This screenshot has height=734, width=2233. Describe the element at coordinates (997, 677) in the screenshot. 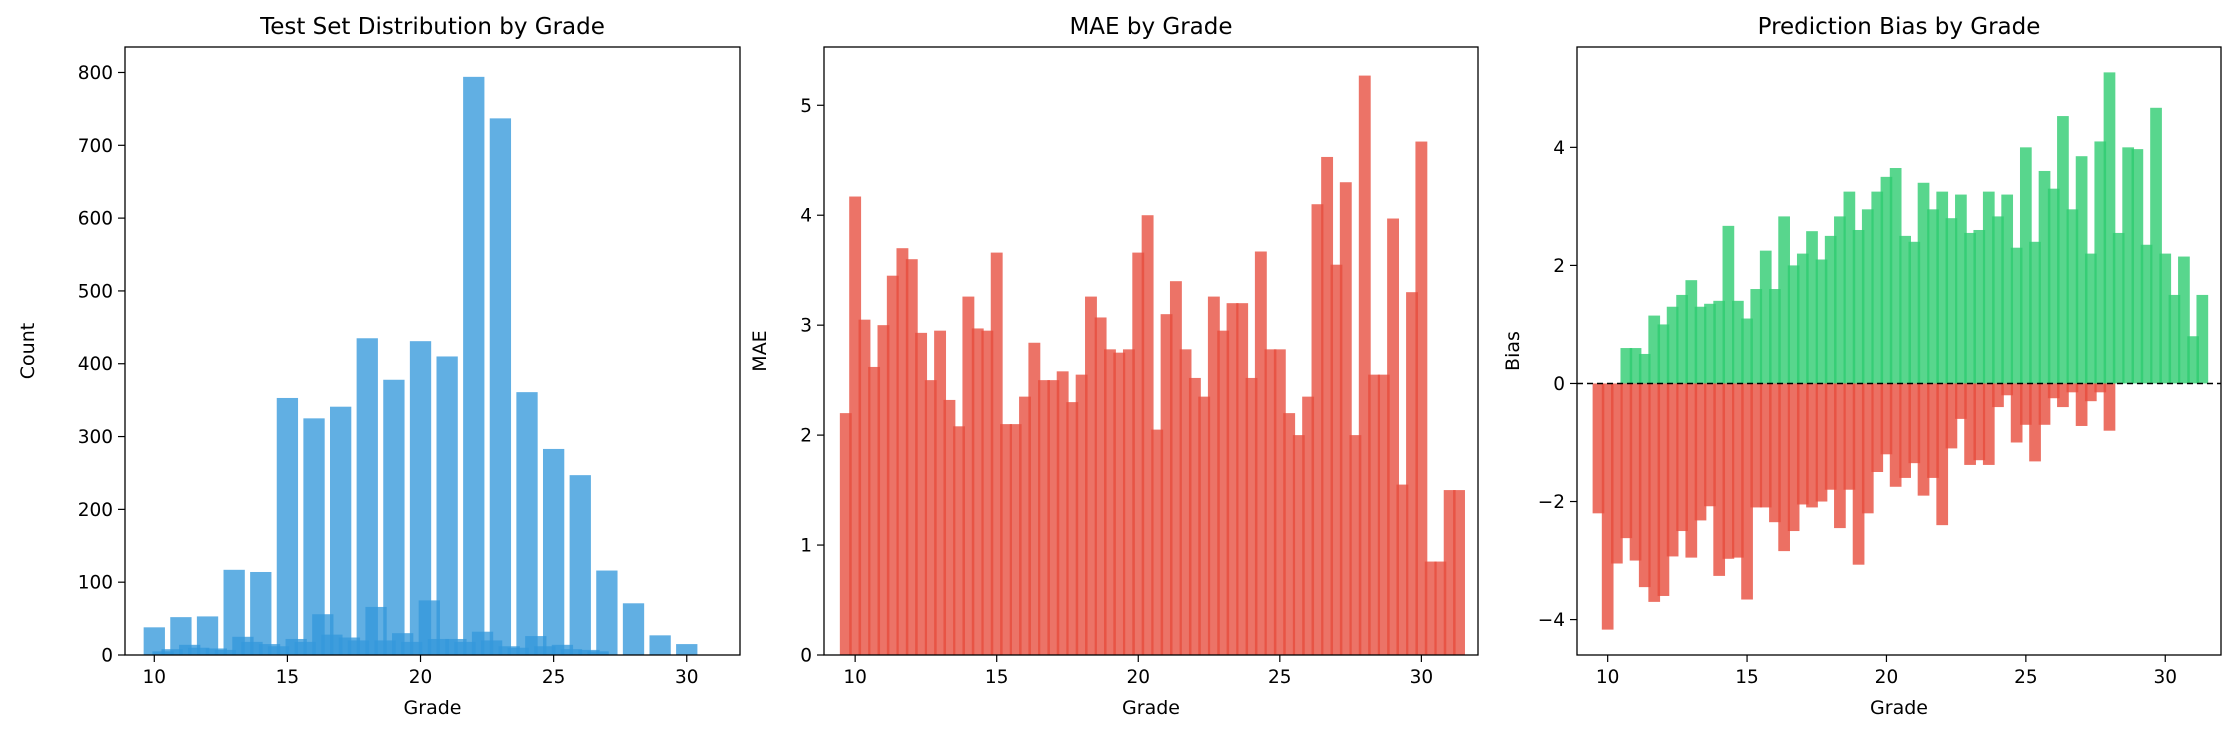

I see `x-tick-label: 15` at that location.